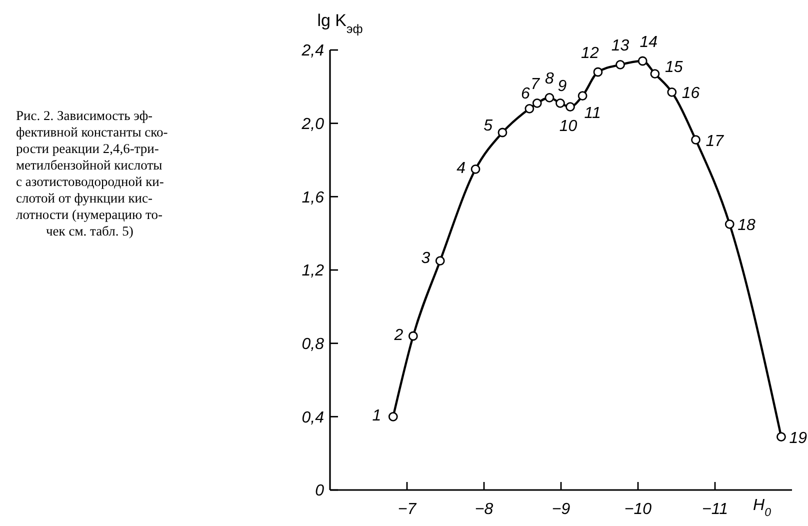  What do you see at coordinates (92, 173) in the screenshot?
I see `text: Рис. 2. Зависимость эф- фективной константы ско- рости реакции 2,4,6-три- метилбензойной кислоты с азотистоводородной ки- слотой от функции кис- лотности (нумерацию то- чек см. табл. 5)` at bounding box center [92, 173].